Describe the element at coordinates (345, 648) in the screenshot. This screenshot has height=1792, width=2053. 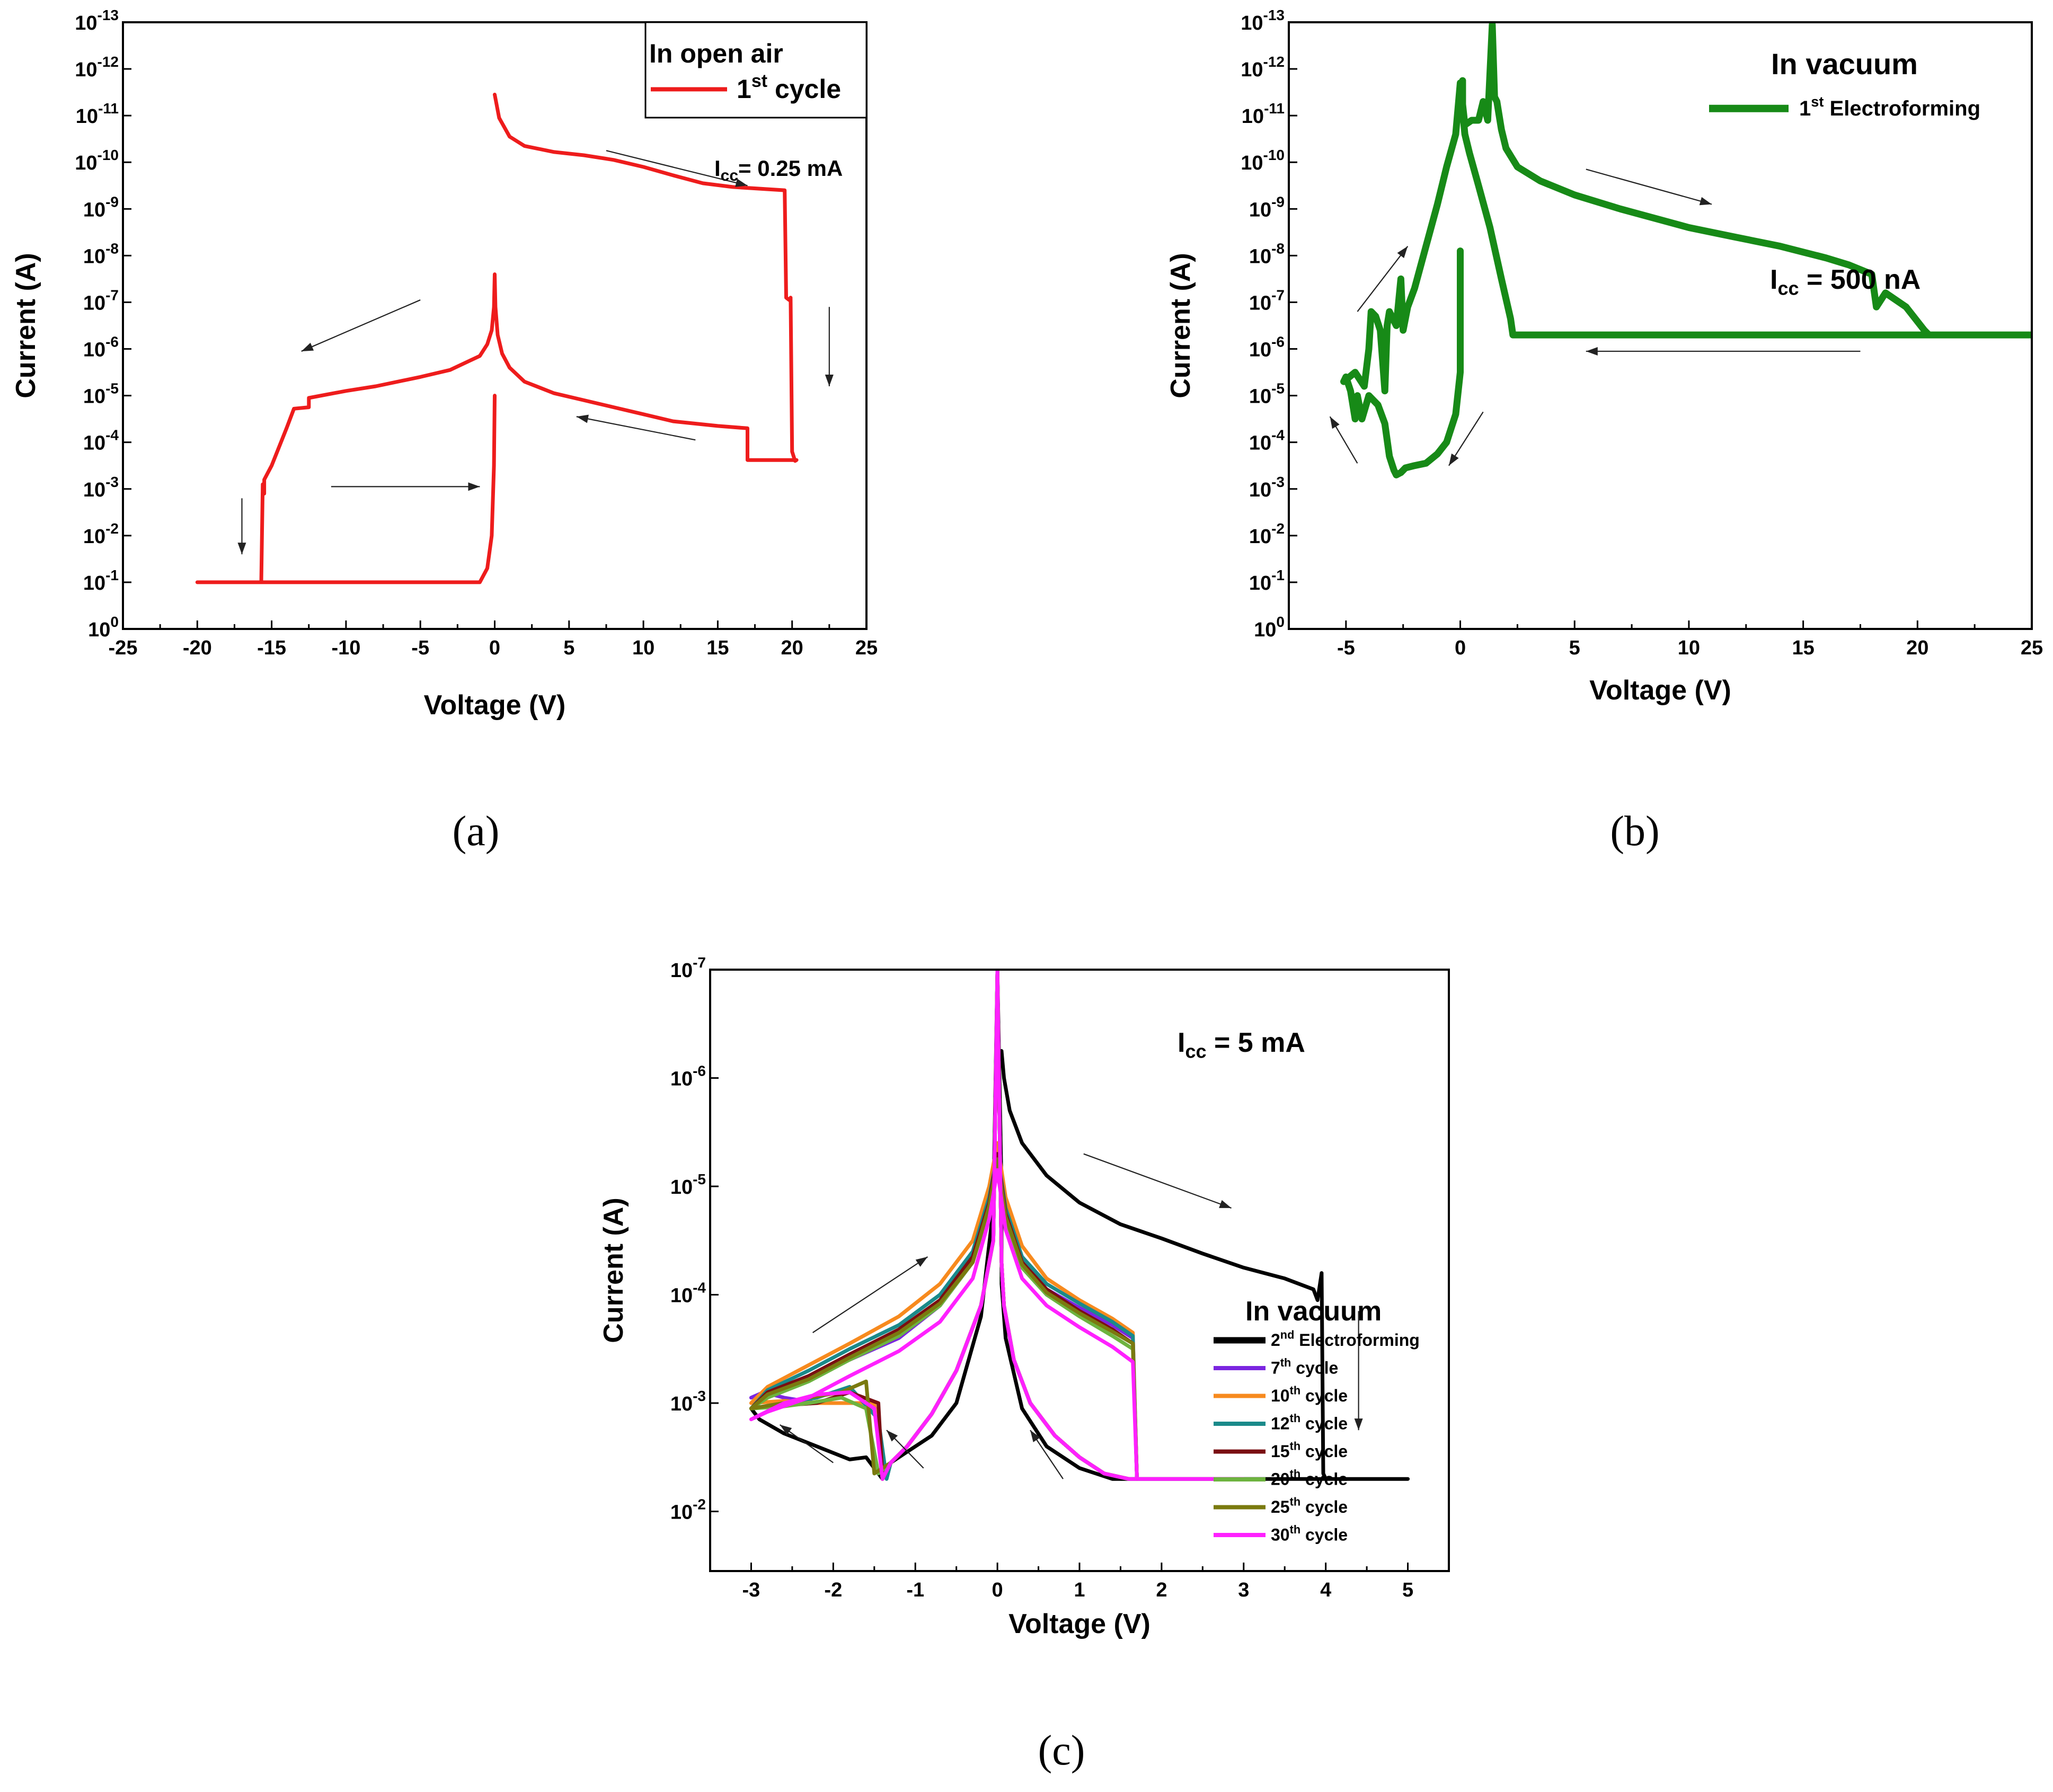
I see `x-tick-label: -10` at that location.